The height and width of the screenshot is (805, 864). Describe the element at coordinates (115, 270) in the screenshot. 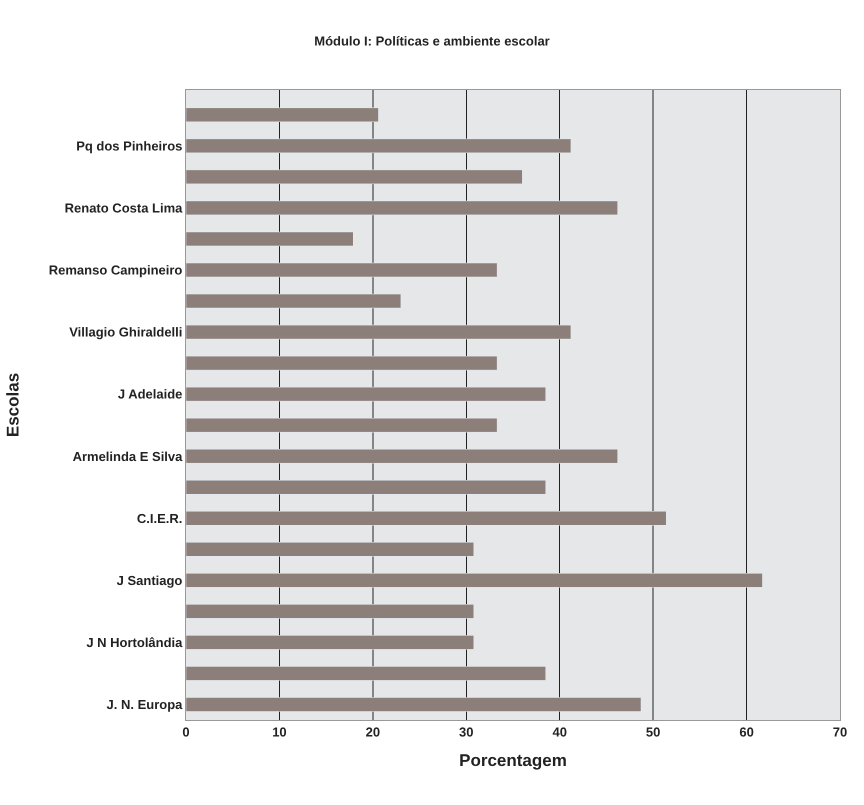

I see `y-tick-label: Remanso Campineiro` at that location.